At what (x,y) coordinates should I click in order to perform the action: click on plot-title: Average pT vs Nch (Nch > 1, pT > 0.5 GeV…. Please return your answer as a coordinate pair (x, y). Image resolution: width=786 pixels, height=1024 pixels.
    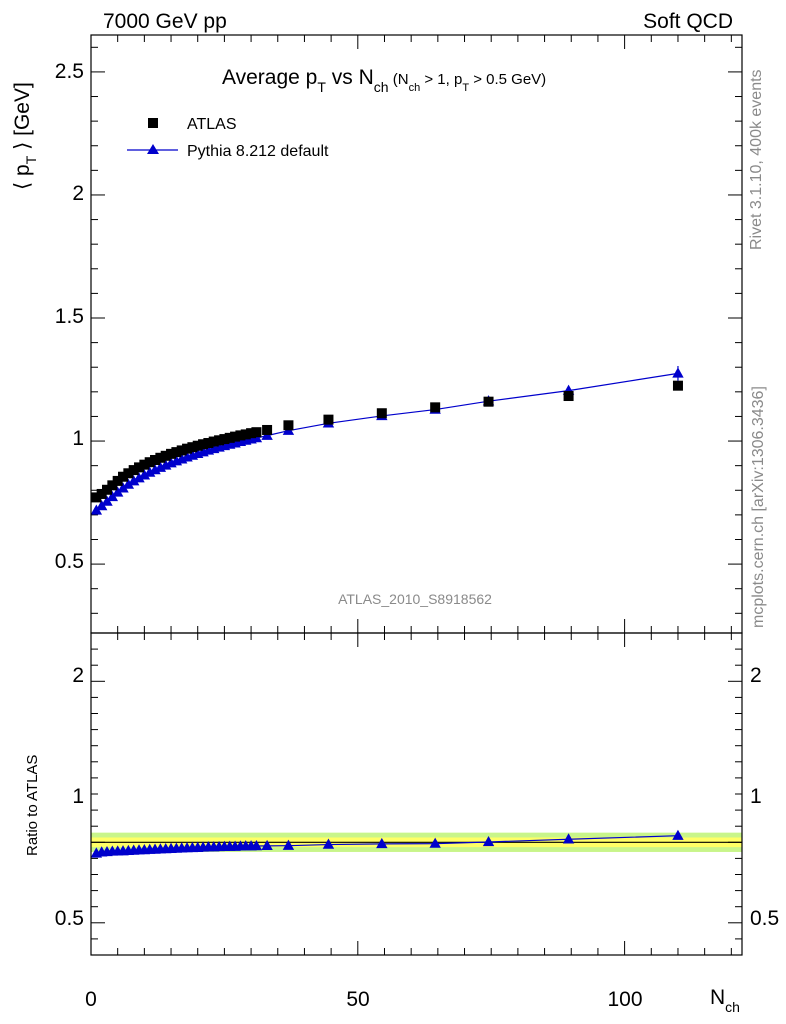
    Looking at the image, I should click on (384, 80).